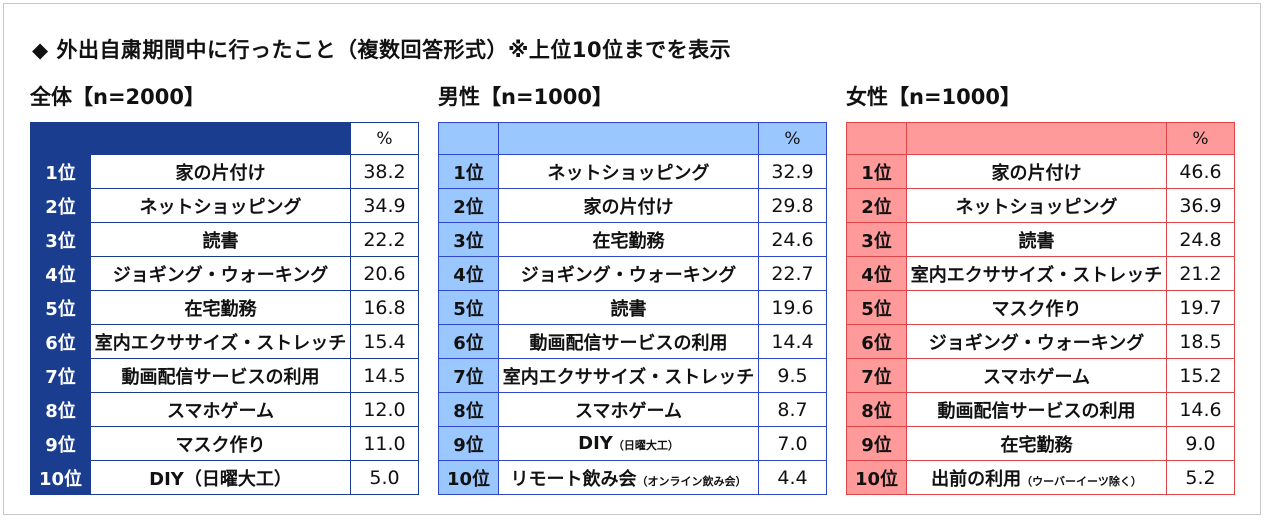  I want to click on percent-value: 18.5, so click(1200, 341).